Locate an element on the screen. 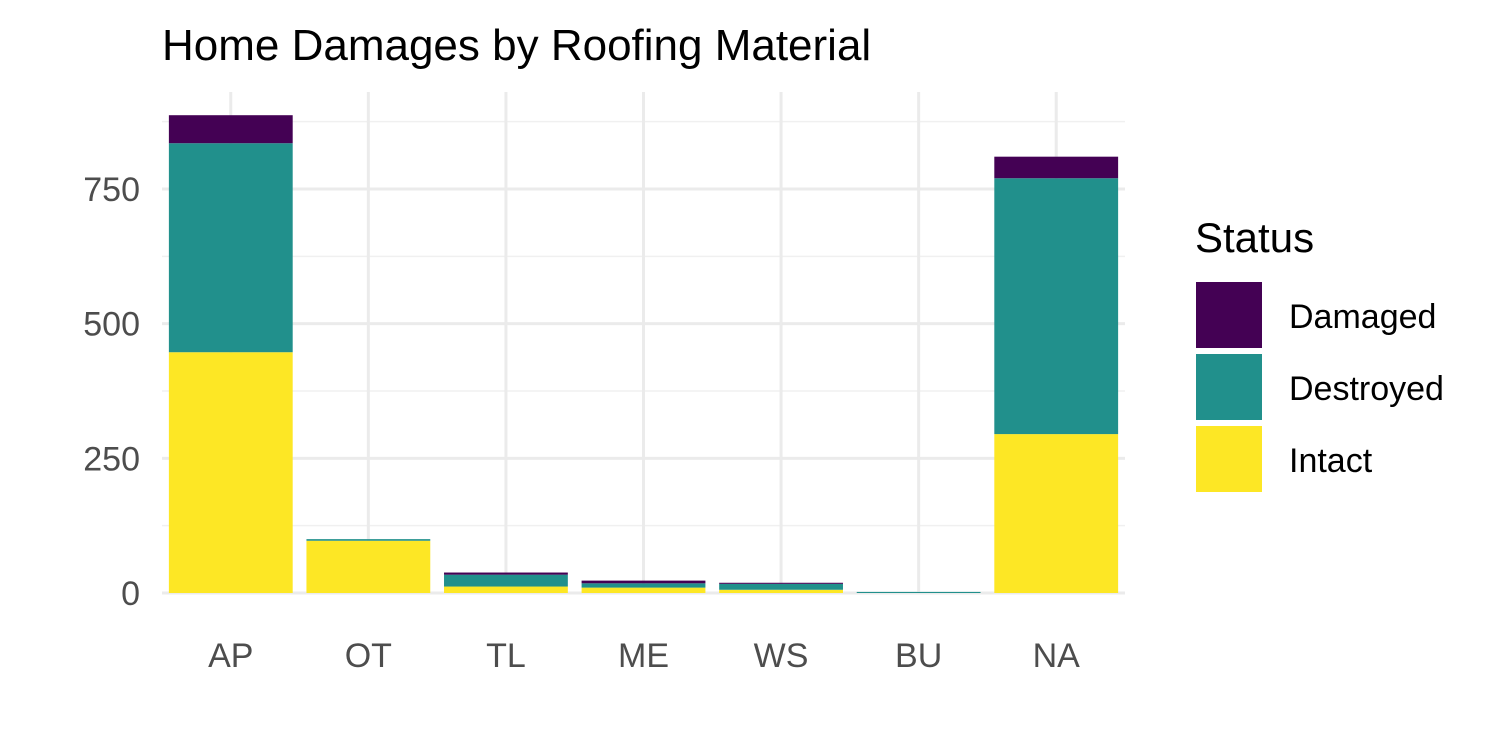 The height and width of the screenshot is (755, 1500). x-tick-label: OT is located at coordinates (368, 656).